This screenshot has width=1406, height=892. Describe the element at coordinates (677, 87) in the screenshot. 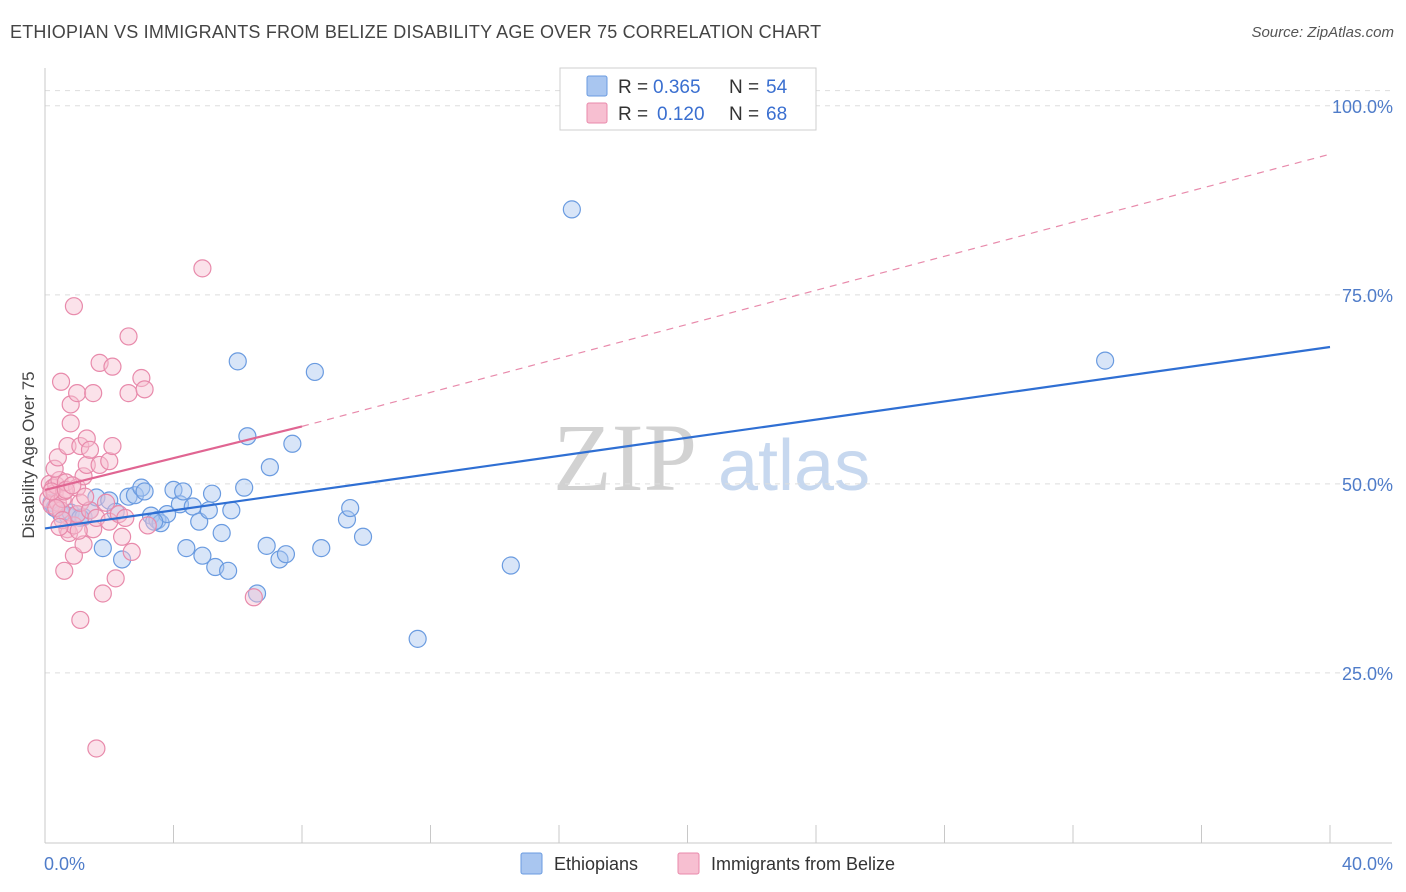

I see `legend-r-value-1: 0.365` at that location.